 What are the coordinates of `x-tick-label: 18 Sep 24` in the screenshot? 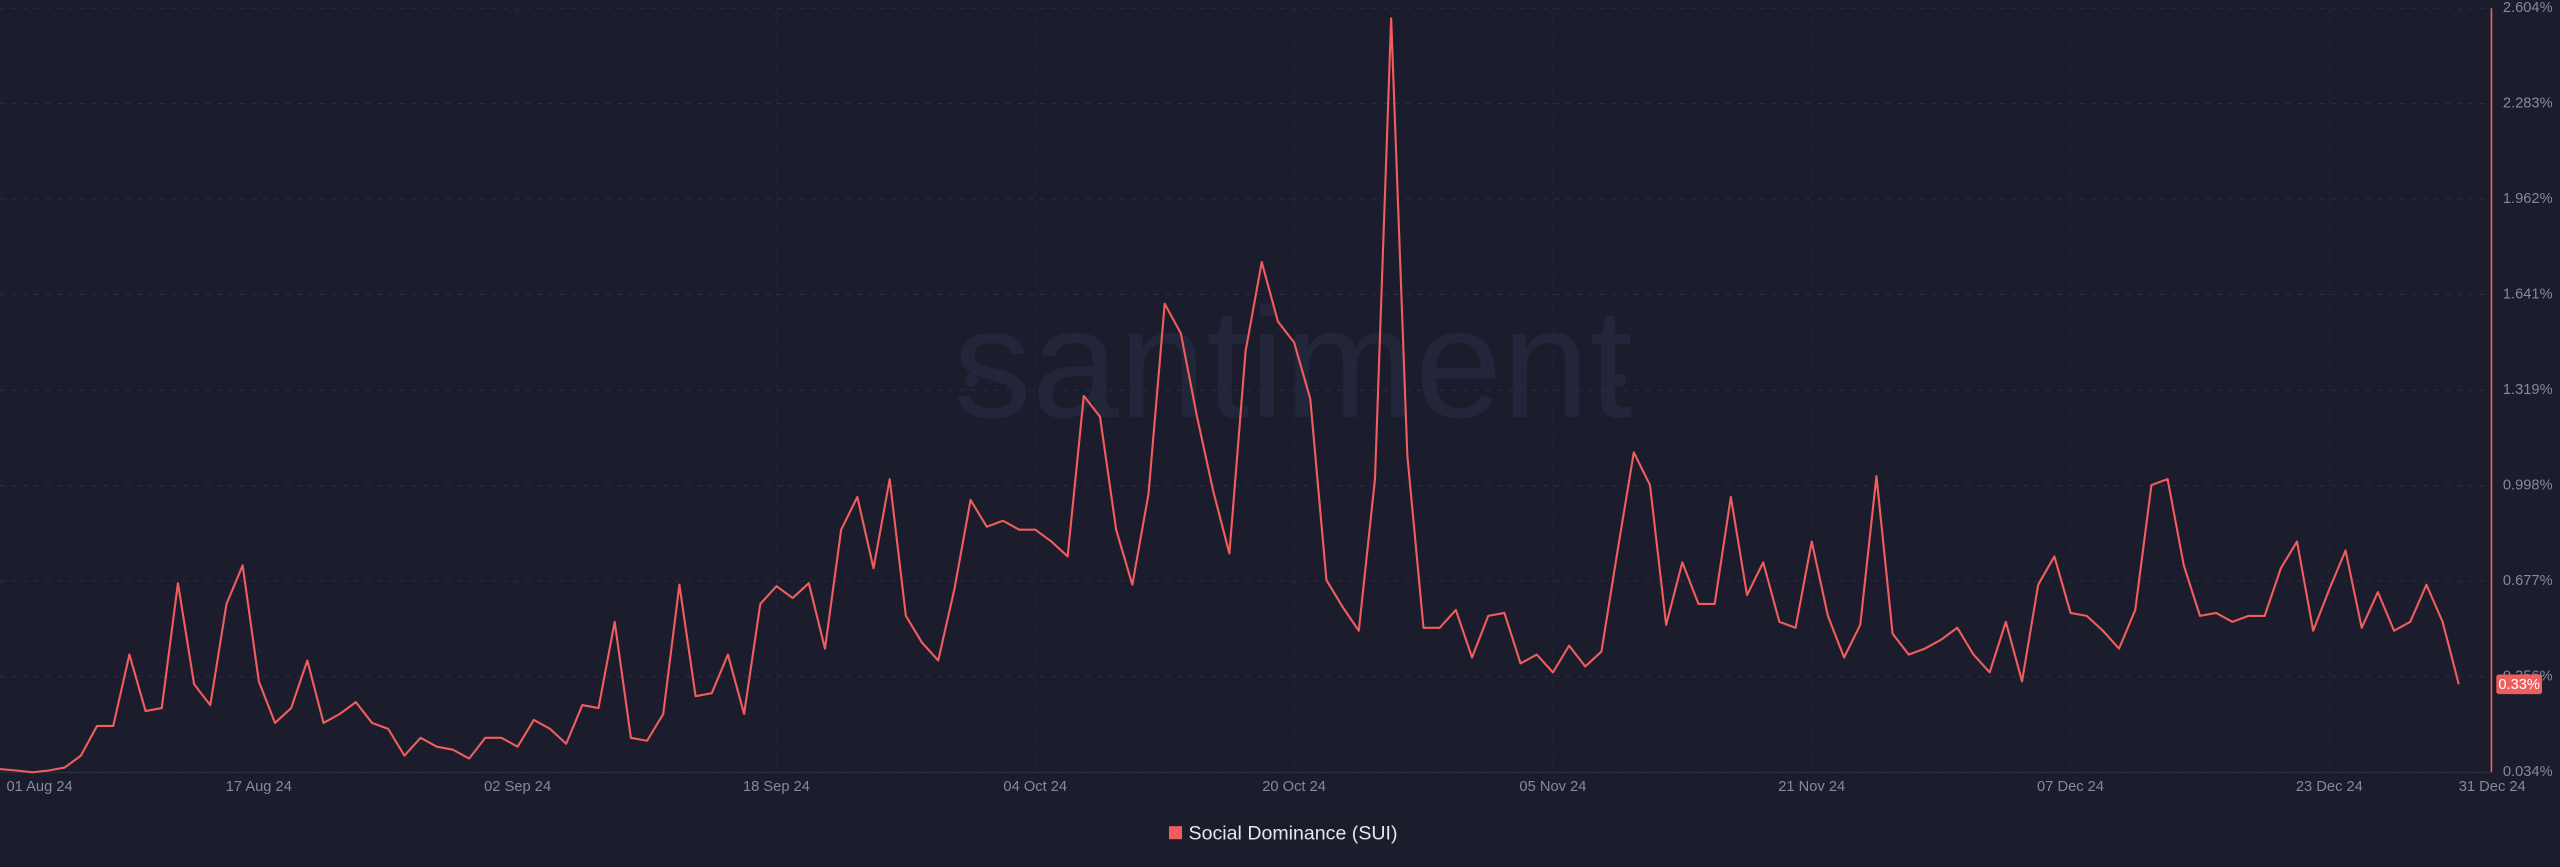 It's located at (776, 787).